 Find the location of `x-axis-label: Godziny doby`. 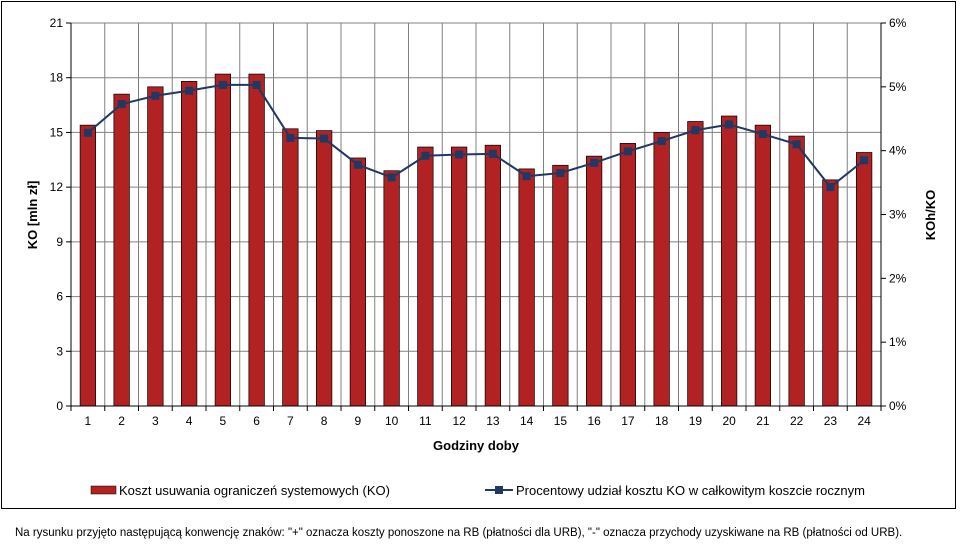

x-axis-label: Godziny doby is located at coordinates (476, 445).